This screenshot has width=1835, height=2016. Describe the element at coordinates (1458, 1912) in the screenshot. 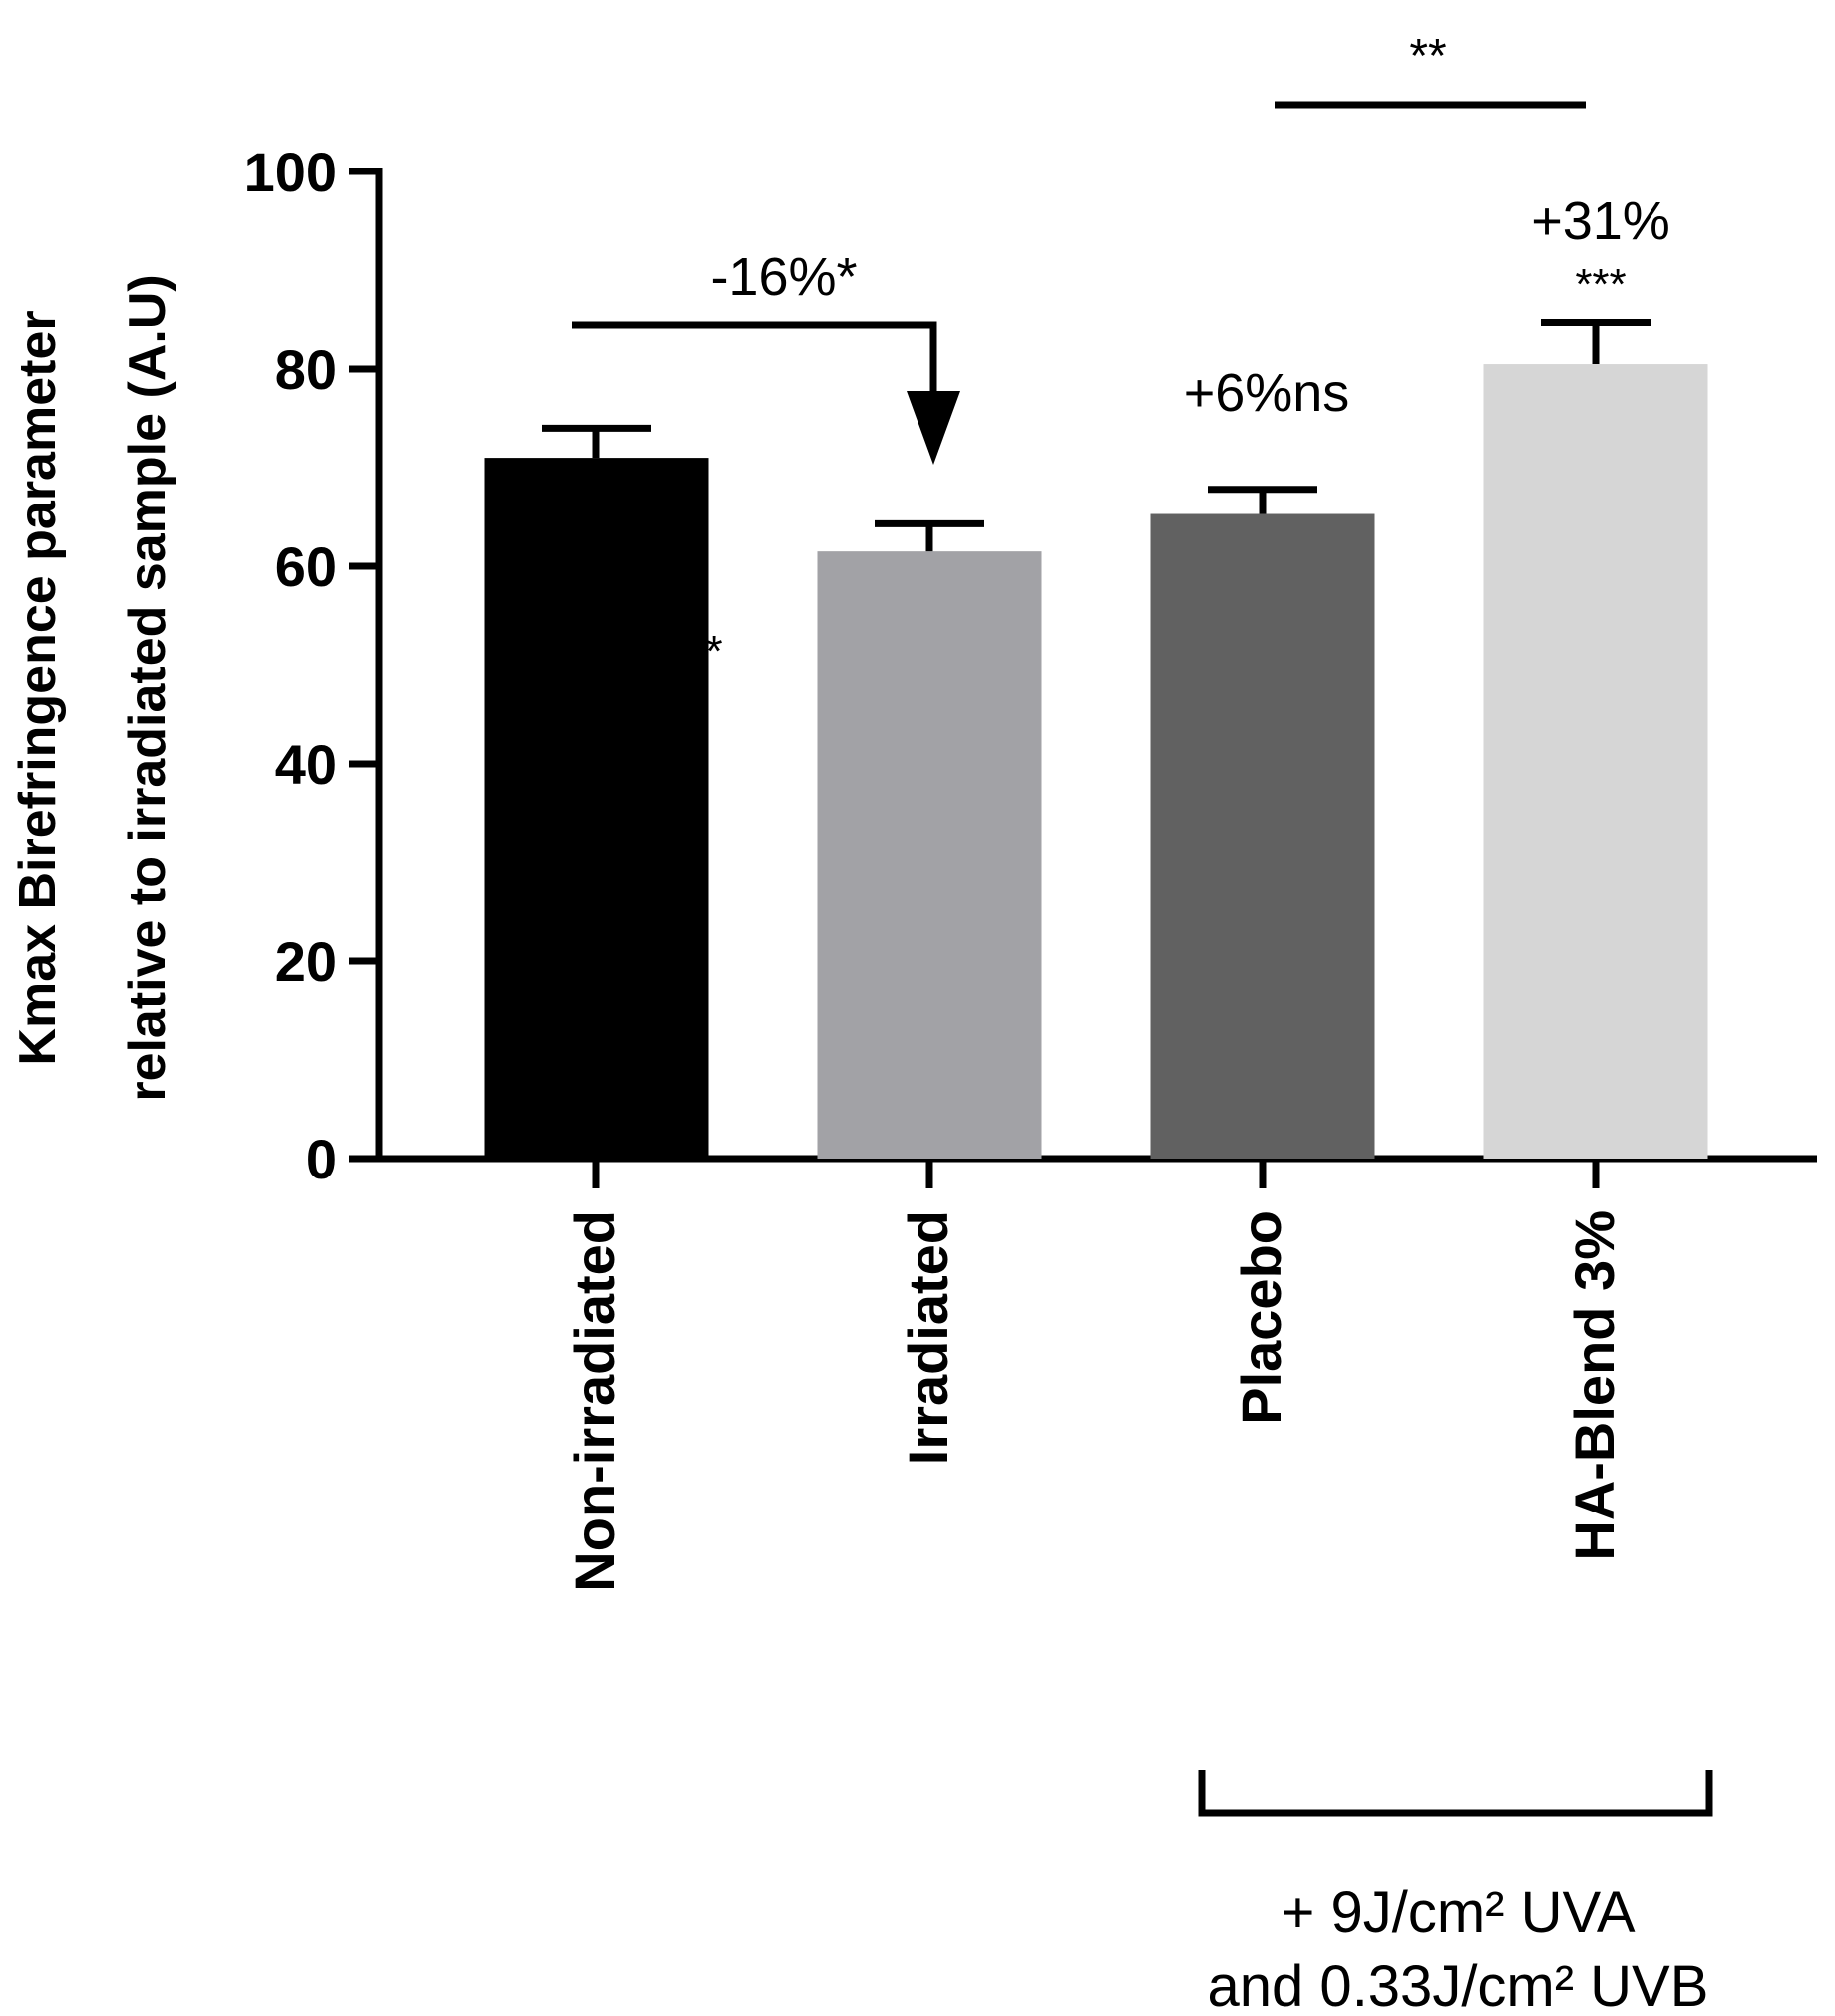

I see `uv-treatment-label-line-1: + 9J/cm² UVA` at that location.